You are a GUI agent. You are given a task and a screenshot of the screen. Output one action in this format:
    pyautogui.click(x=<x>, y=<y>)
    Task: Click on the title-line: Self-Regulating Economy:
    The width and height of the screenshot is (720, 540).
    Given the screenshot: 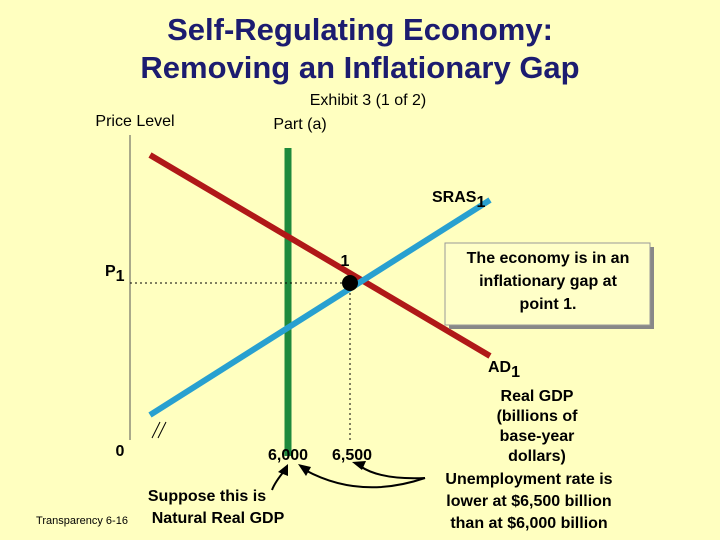 What is the action you would take?
    pyautogui.click(x=360, y=29)
    